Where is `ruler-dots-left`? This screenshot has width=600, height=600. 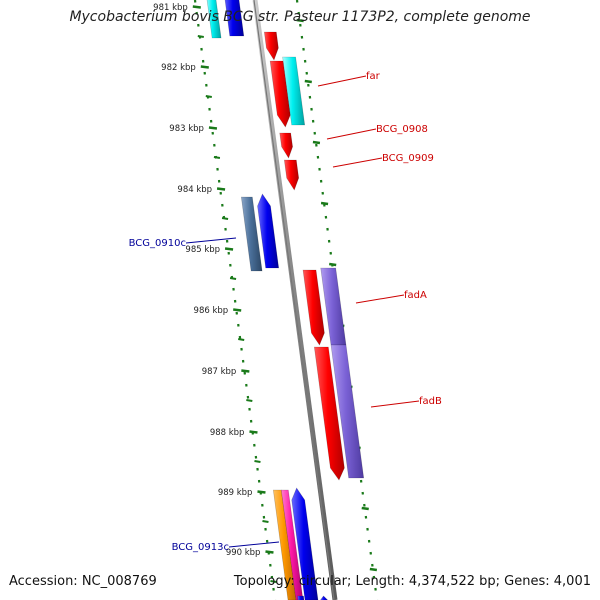 ruler-dots-left is located at coordinates (235, 300).